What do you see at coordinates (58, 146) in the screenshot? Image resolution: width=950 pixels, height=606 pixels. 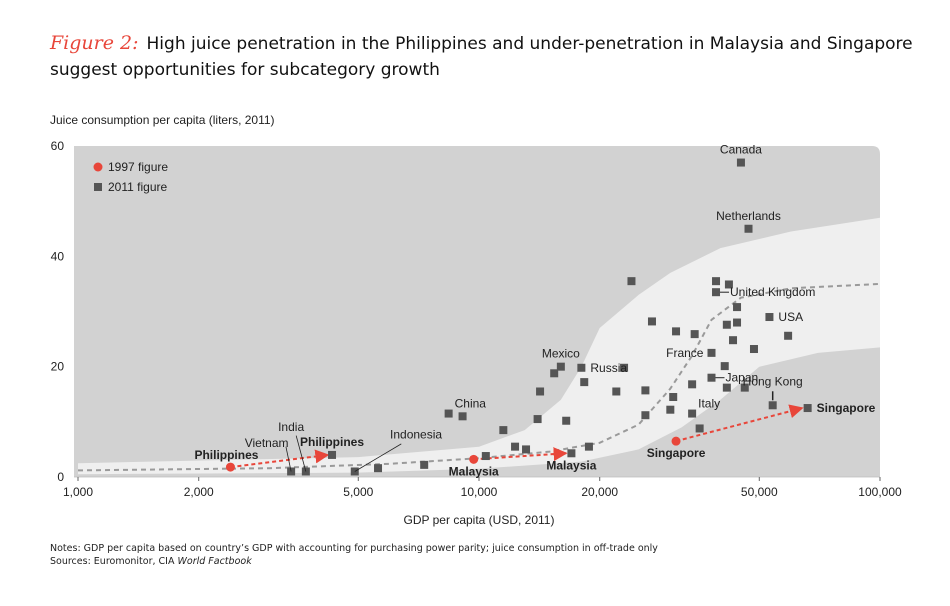 I see `y-tick-label: 60` at bounding box center [58, 146].